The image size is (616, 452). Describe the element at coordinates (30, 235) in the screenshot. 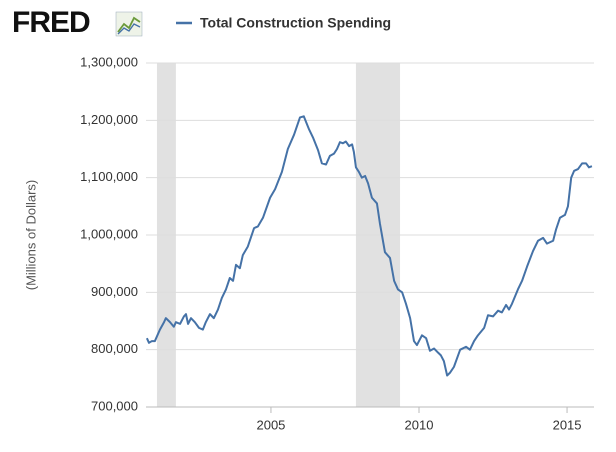

I see `y-axis-title: (Millions of Dollars)` at that location.